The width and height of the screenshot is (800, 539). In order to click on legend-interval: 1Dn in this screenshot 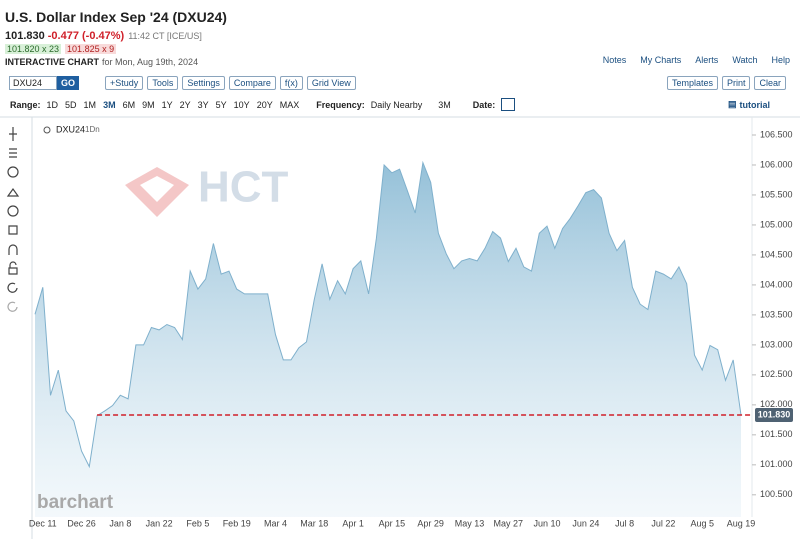, I will do `click(92, 129)`.